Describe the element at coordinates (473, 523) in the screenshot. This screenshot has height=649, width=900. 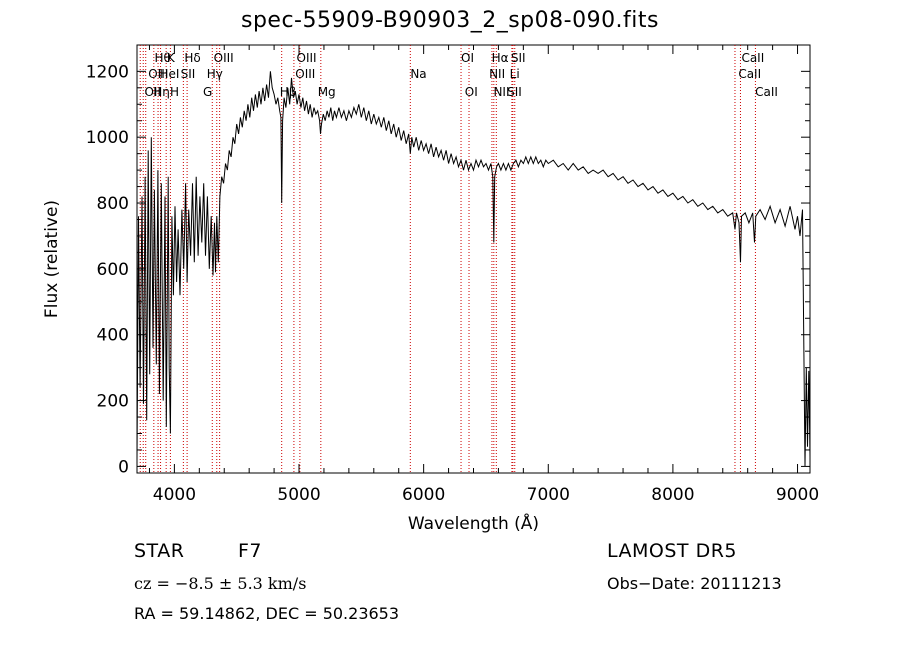
I see `x-axis-label: Wavelength (Å)` at that location.